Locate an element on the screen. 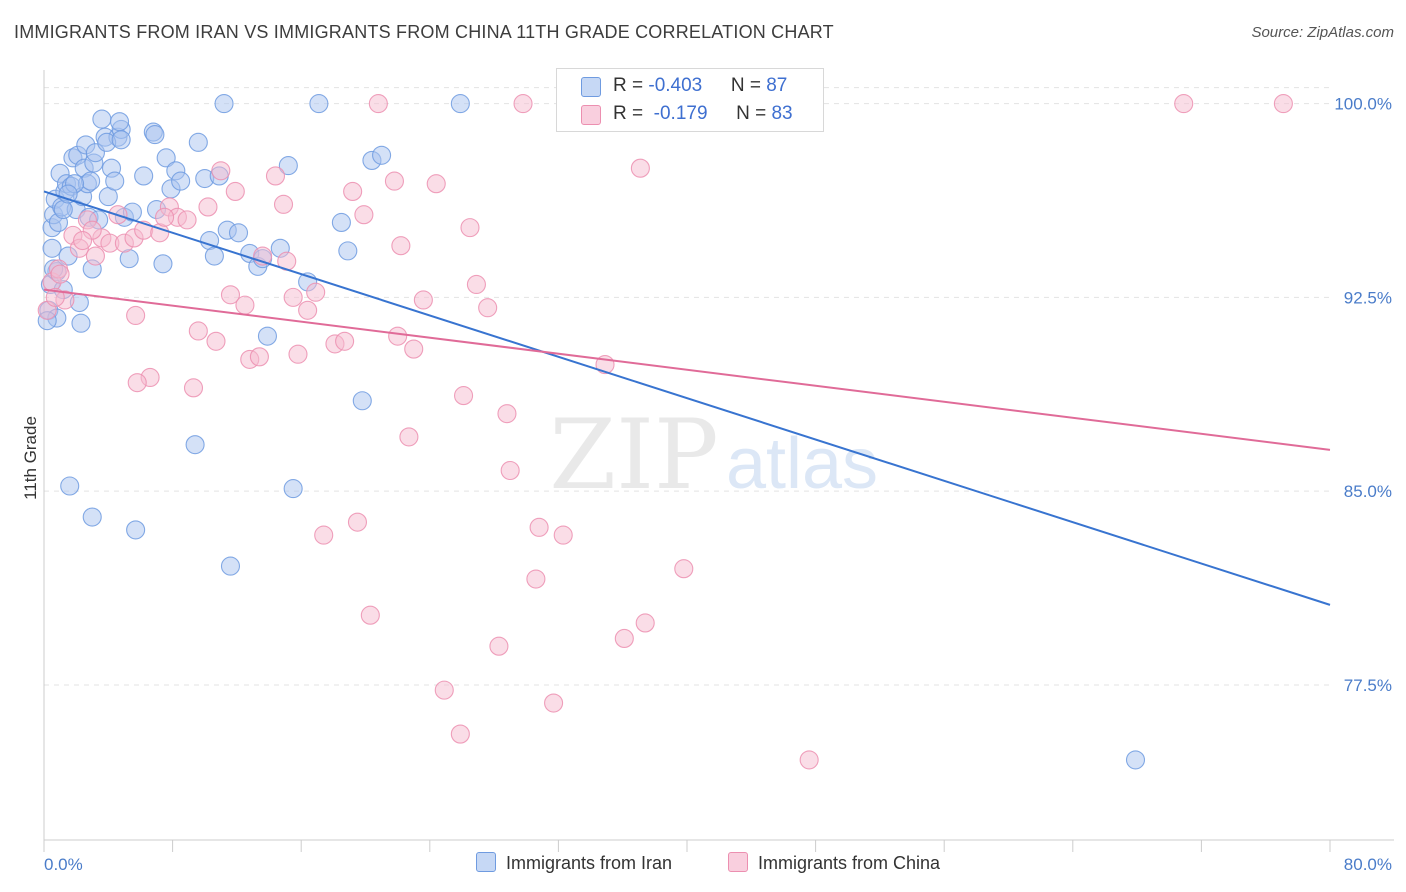 This screenshot has width=1406, height=892. source-label: Source: ZipAtlas.com is located at coordinates (1322, 32).